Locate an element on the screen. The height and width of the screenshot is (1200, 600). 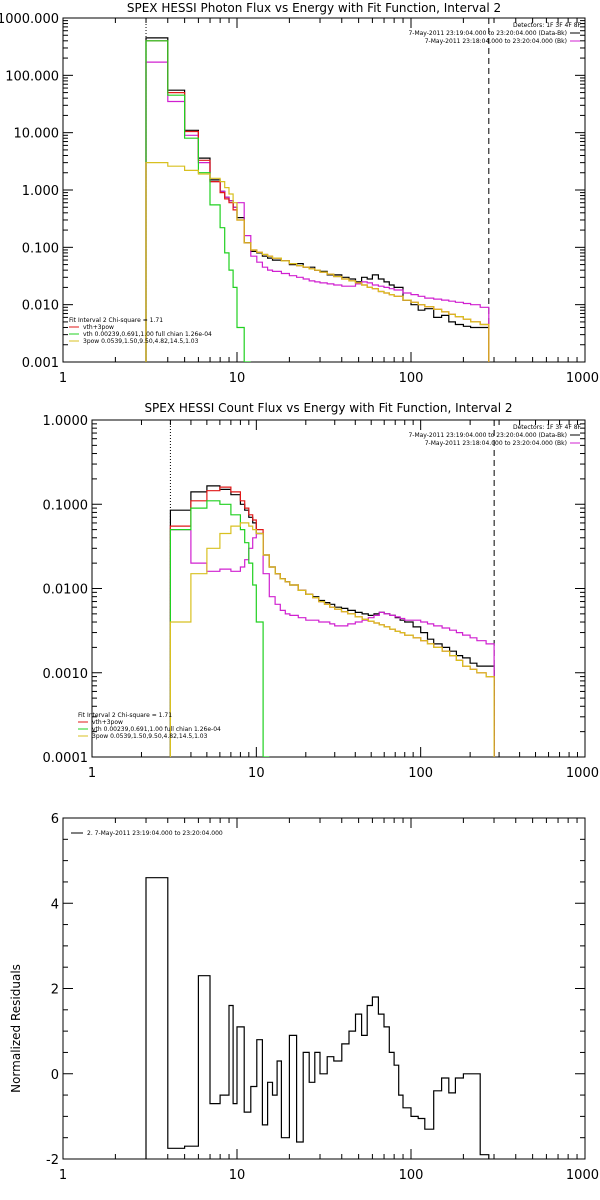
y-tick-label: 1.0000 is located at coordinates (66, 421).